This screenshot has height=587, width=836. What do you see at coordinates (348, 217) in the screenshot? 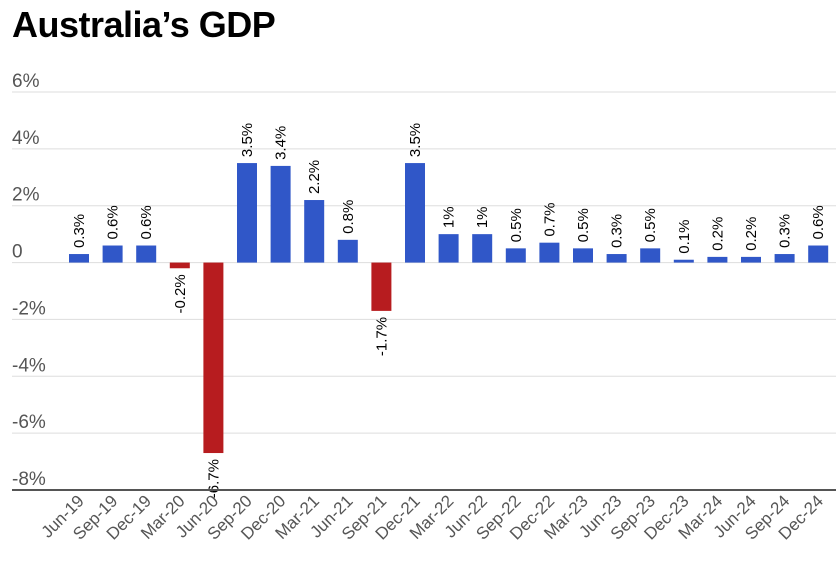
I see `data-label: 0.8%` at bounding box center [348, 217].